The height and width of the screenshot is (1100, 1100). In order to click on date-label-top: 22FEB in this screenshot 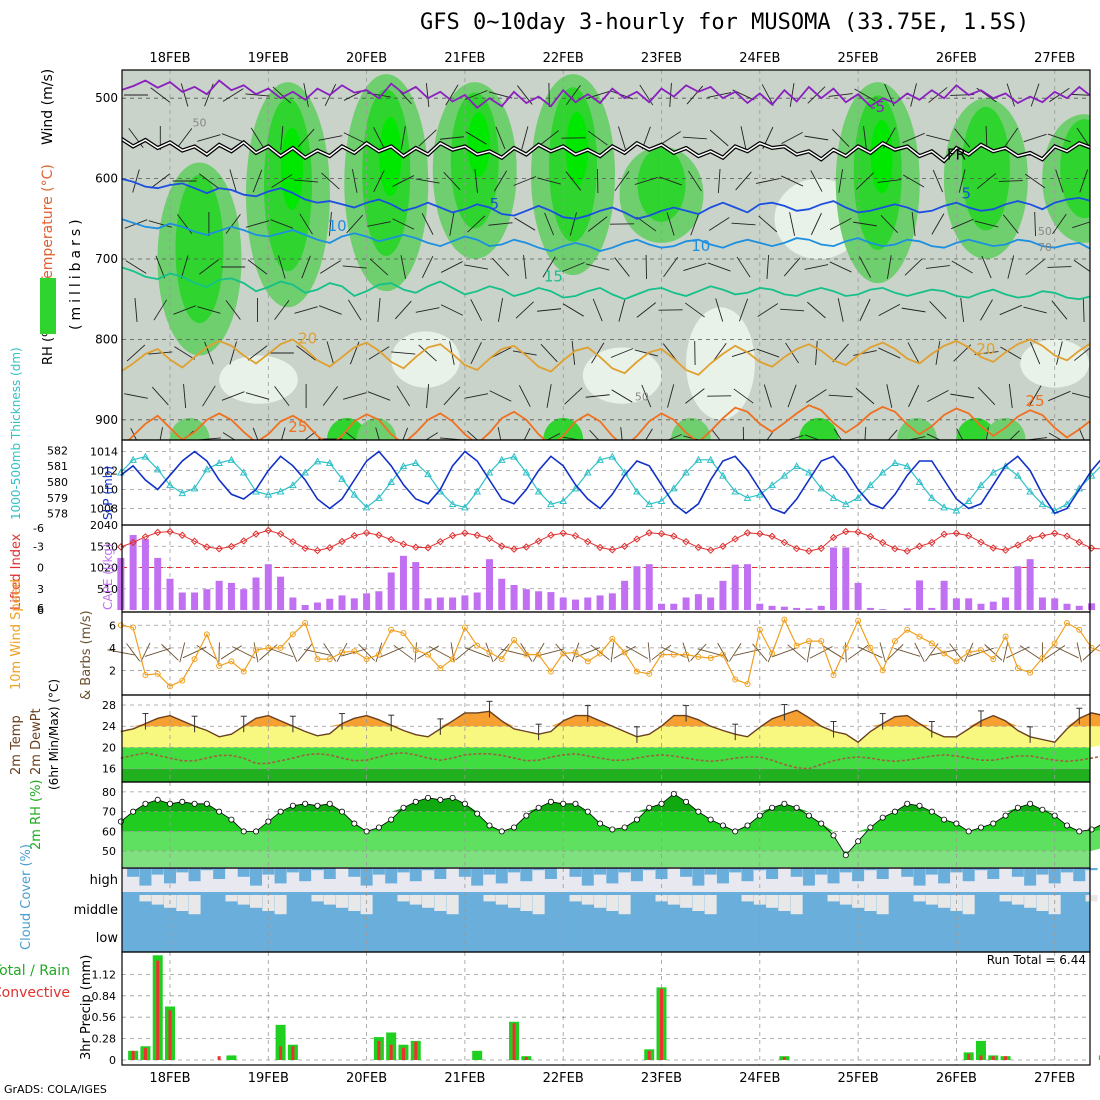, I will do `click(563, 58)`.